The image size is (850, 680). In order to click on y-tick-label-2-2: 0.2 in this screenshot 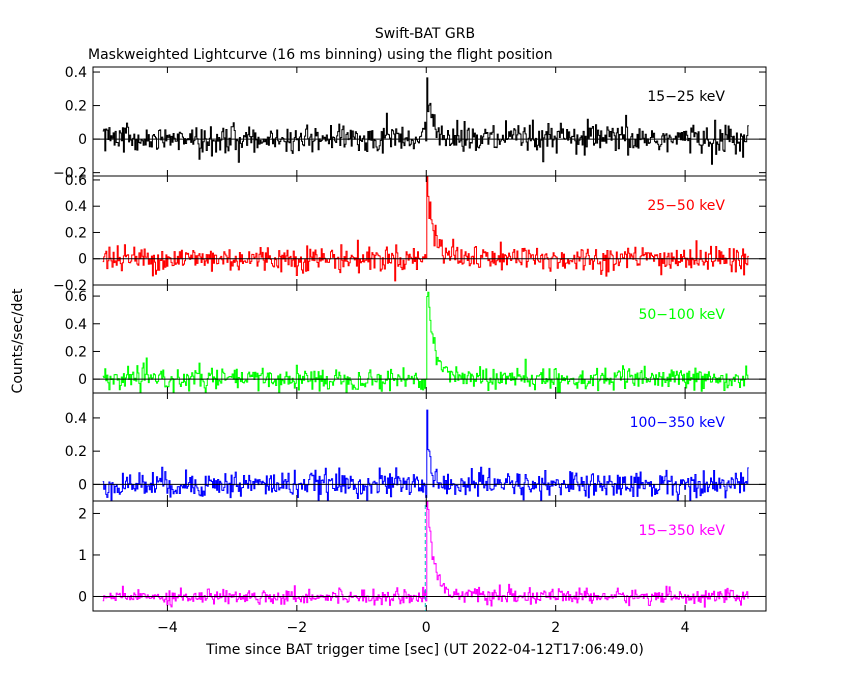, I will do `click(76, 233)`.